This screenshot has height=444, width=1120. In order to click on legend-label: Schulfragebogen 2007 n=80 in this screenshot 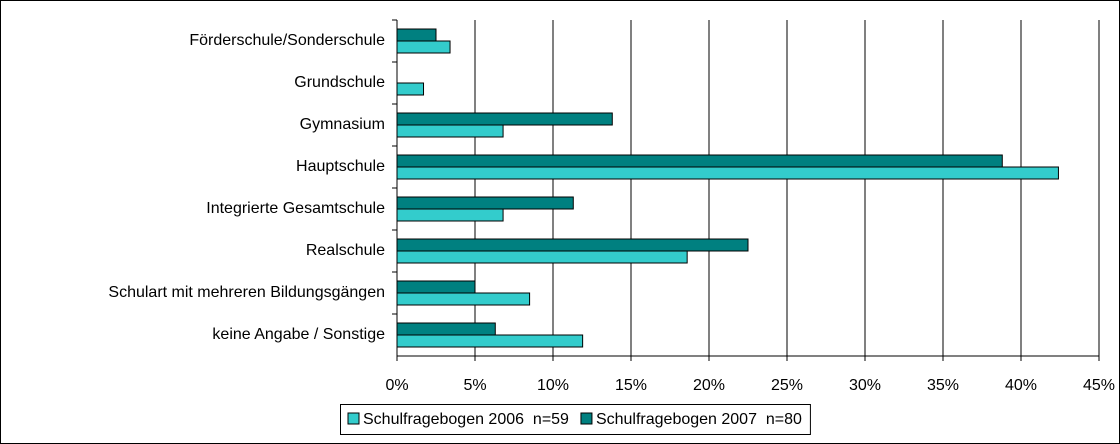, I will do `click(699, 419)`.